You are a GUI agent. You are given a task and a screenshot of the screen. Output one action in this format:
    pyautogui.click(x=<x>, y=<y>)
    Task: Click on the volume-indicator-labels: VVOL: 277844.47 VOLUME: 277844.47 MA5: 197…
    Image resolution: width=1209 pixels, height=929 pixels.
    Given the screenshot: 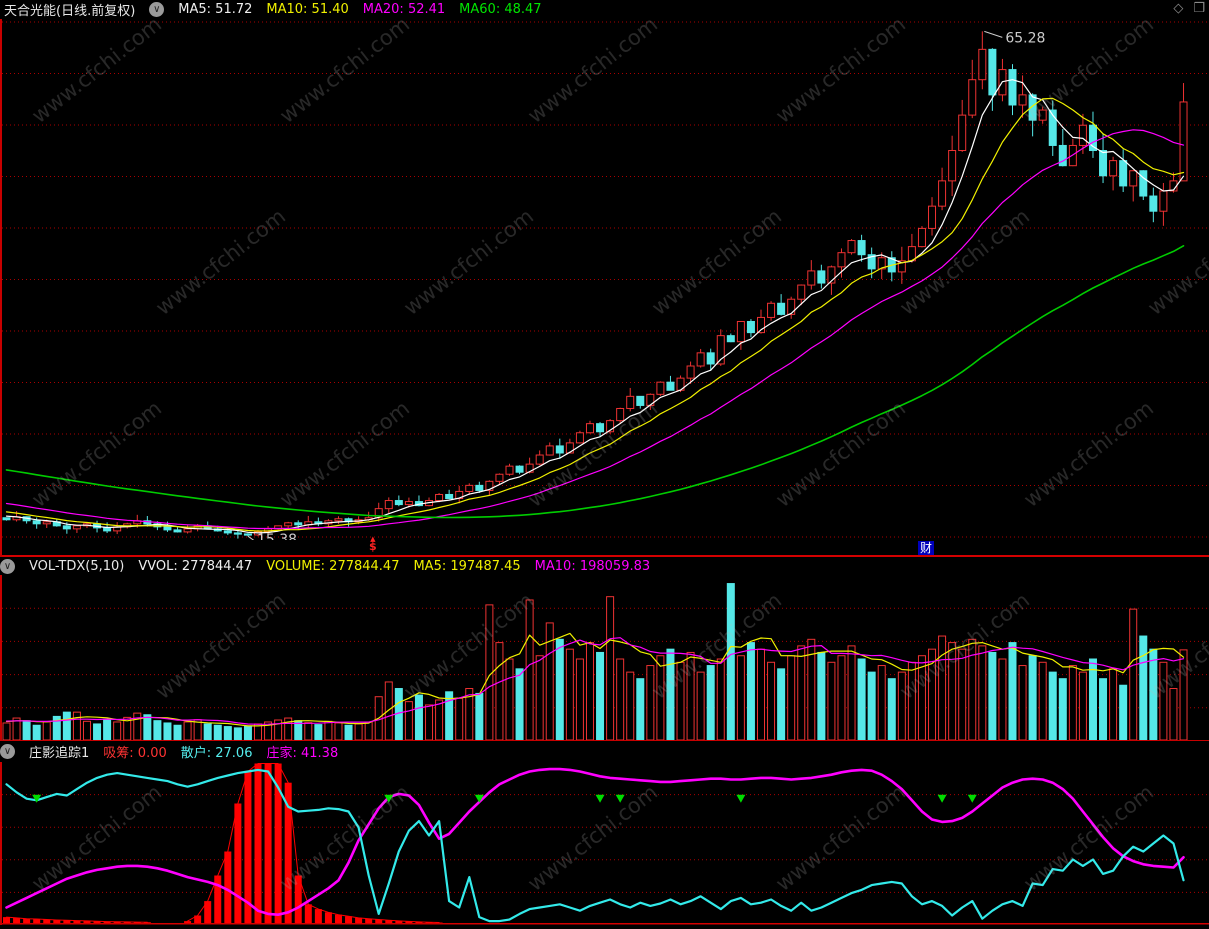 What is the action you would take?
    pyautogui.click(x=394, y=566)
    